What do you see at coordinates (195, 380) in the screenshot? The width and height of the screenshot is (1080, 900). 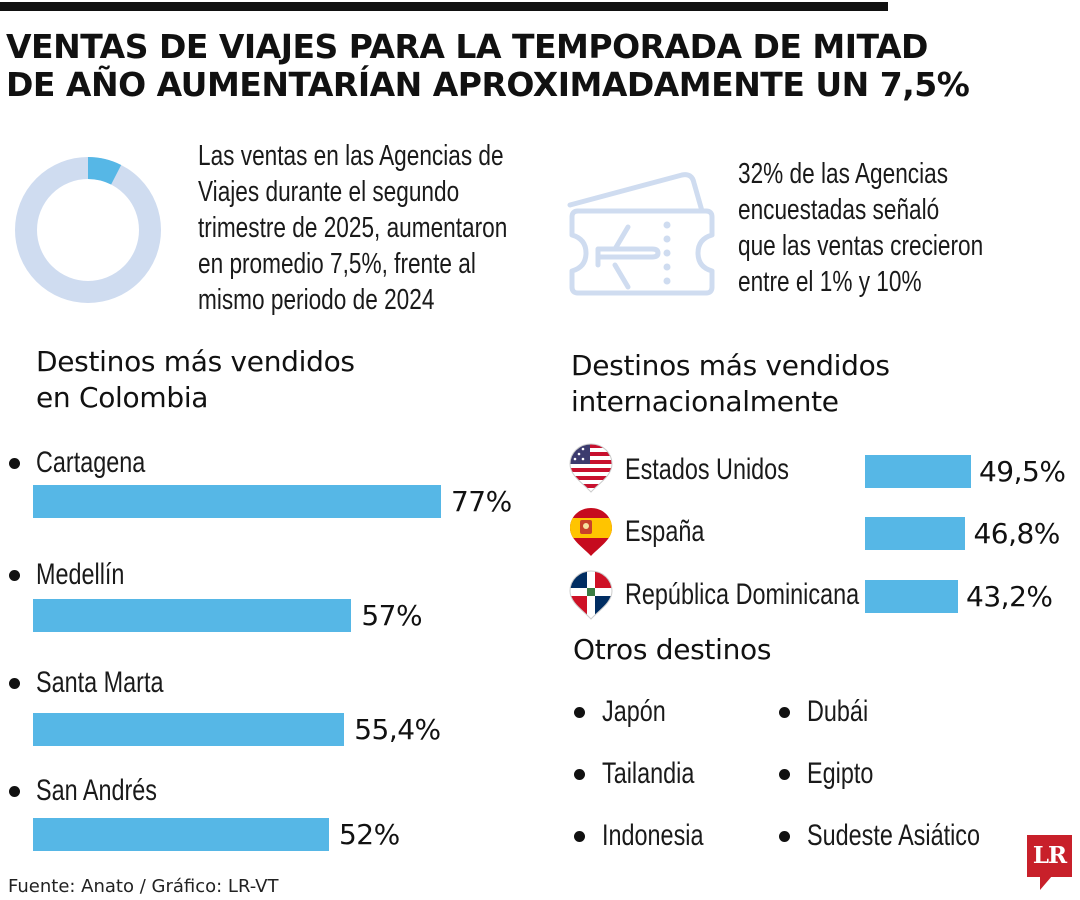 I see `colombia-heading: Destinos más vendidos en Colombia` at bounding box center [195, 380].